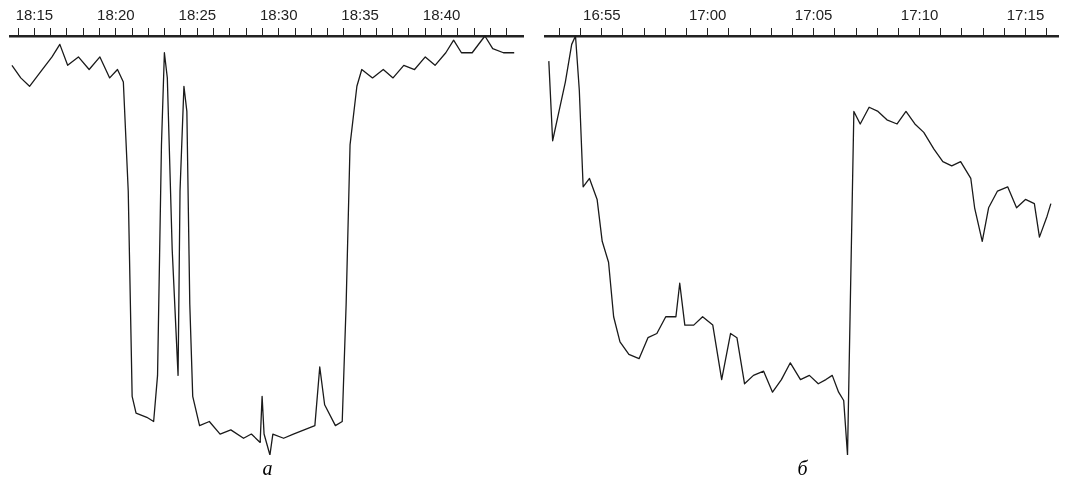 The image size is (1071, 492). I want to click on x-tick-label: 17:10, so click(919, 15).